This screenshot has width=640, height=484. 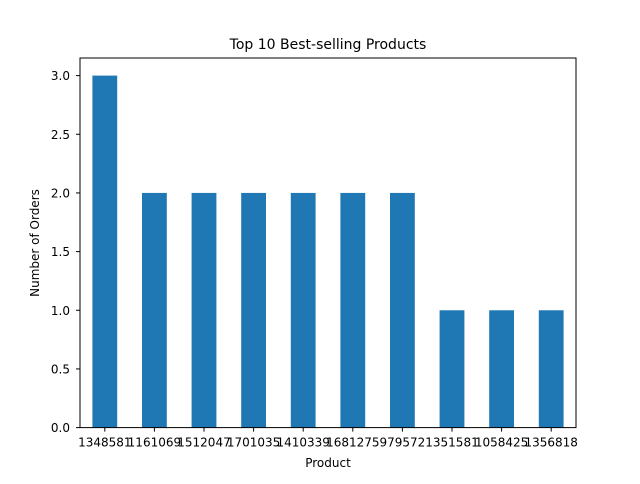 I want to click on y-tick-label: 0.0, so click(x=60, y=428).